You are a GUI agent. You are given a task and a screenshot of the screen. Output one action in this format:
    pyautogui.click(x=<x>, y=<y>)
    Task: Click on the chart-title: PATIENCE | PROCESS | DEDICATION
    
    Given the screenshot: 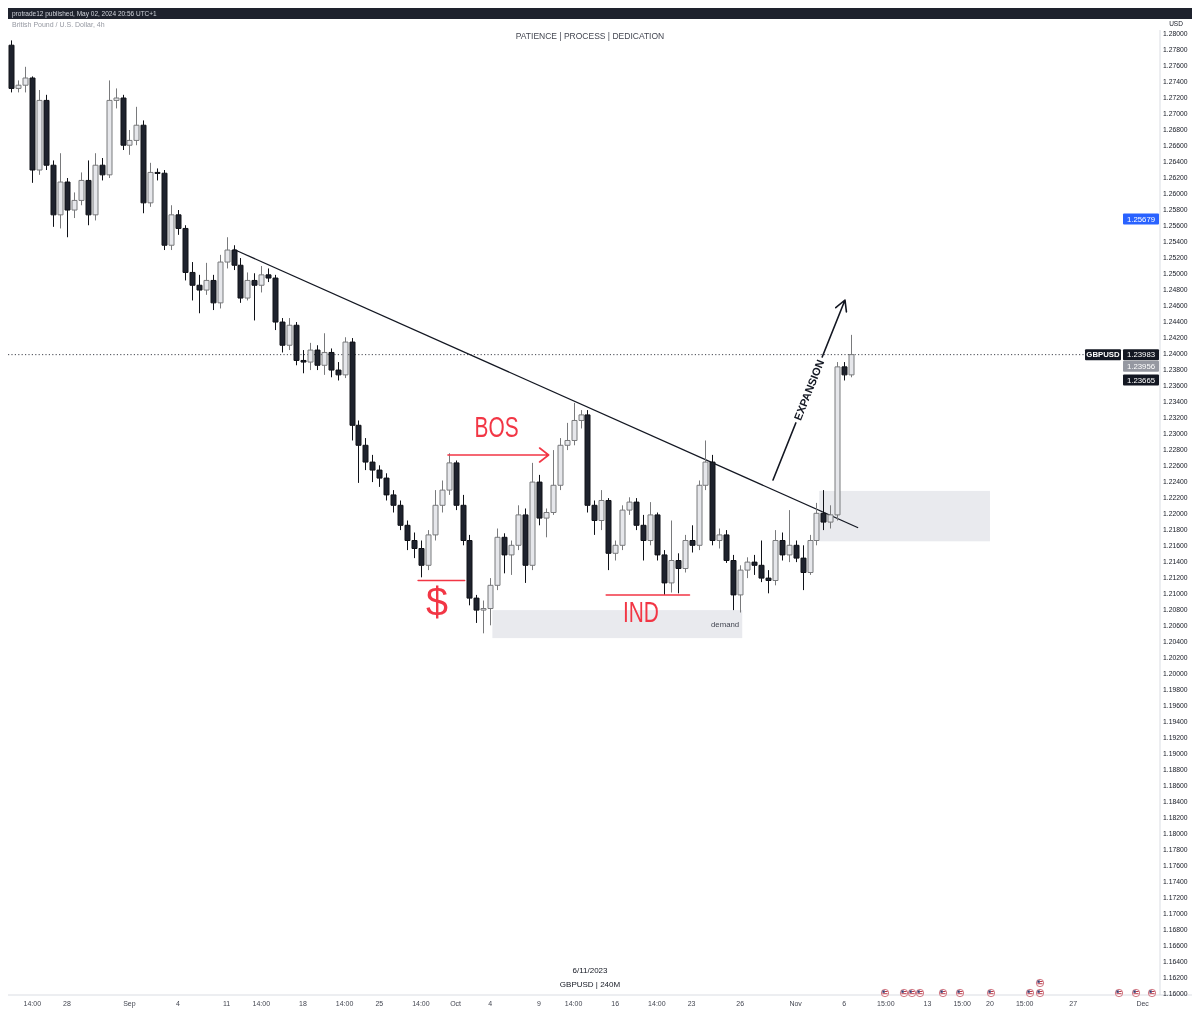 What is the action you would take?
    pyautogui.click(x=590, y=36)
    